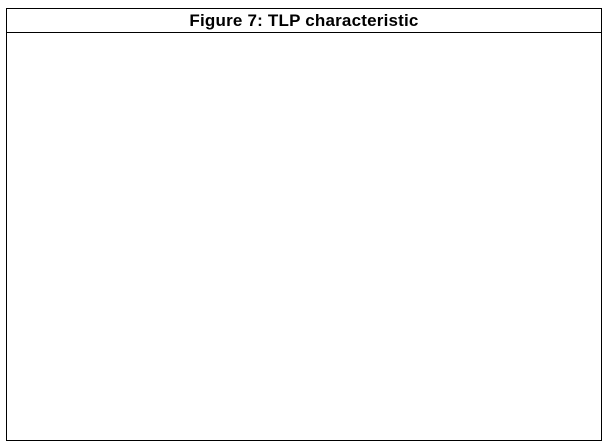  What do you see at coordinates (86, 410) in the screenshot?
I see `x-tick-label: 20` at bounding box center [86, 410].